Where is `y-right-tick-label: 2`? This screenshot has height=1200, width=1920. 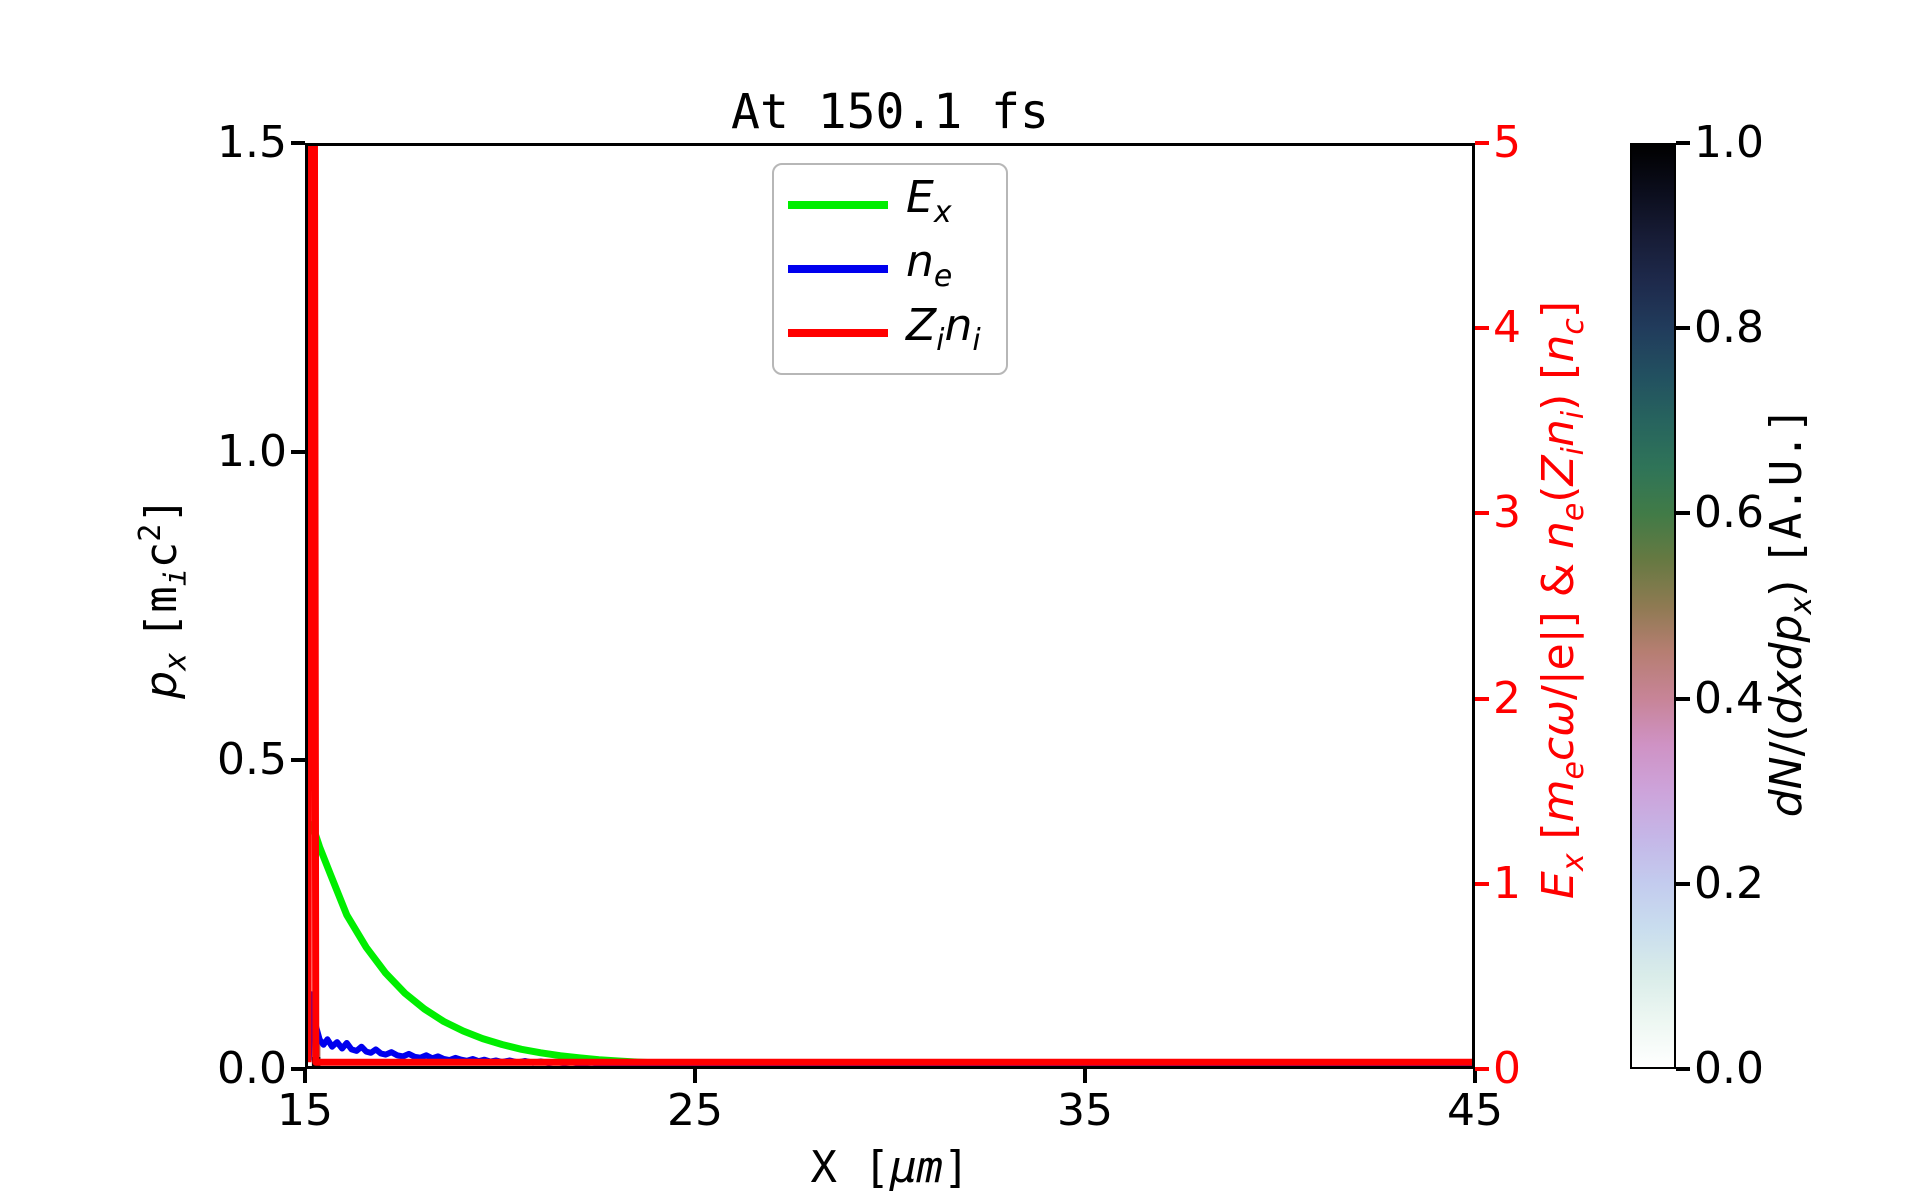 y-right-tick-label: 2 is located at coordinates (1507, 698).